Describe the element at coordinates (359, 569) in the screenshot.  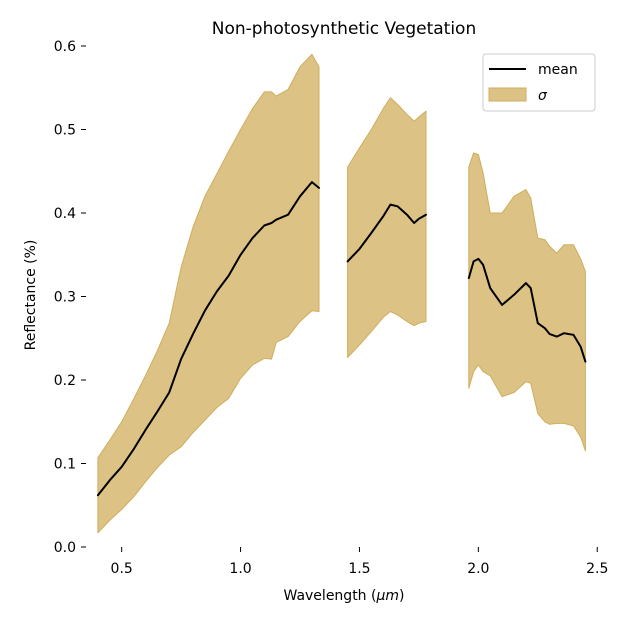
I see `x-tick-label: 1.5` at that location.